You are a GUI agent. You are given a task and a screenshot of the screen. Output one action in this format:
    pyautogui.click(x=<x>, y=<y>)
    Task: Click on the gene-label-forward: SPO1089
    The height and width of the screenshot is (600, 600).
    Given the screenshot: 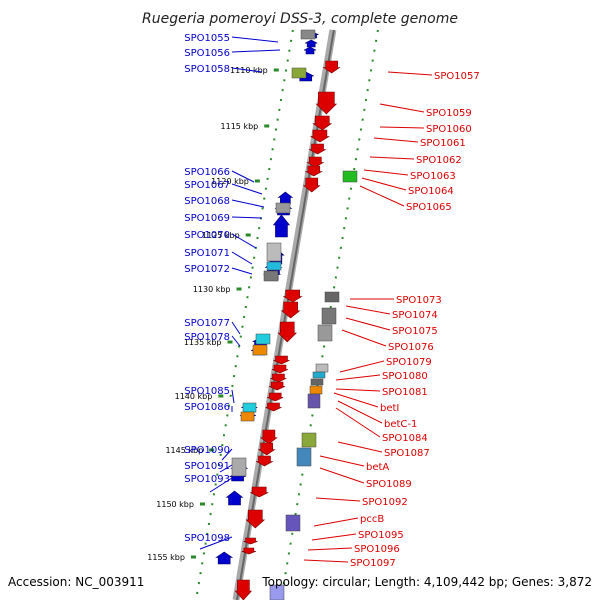 What is the action you would take?
    pyautogui.click(x=389, y=484)
    